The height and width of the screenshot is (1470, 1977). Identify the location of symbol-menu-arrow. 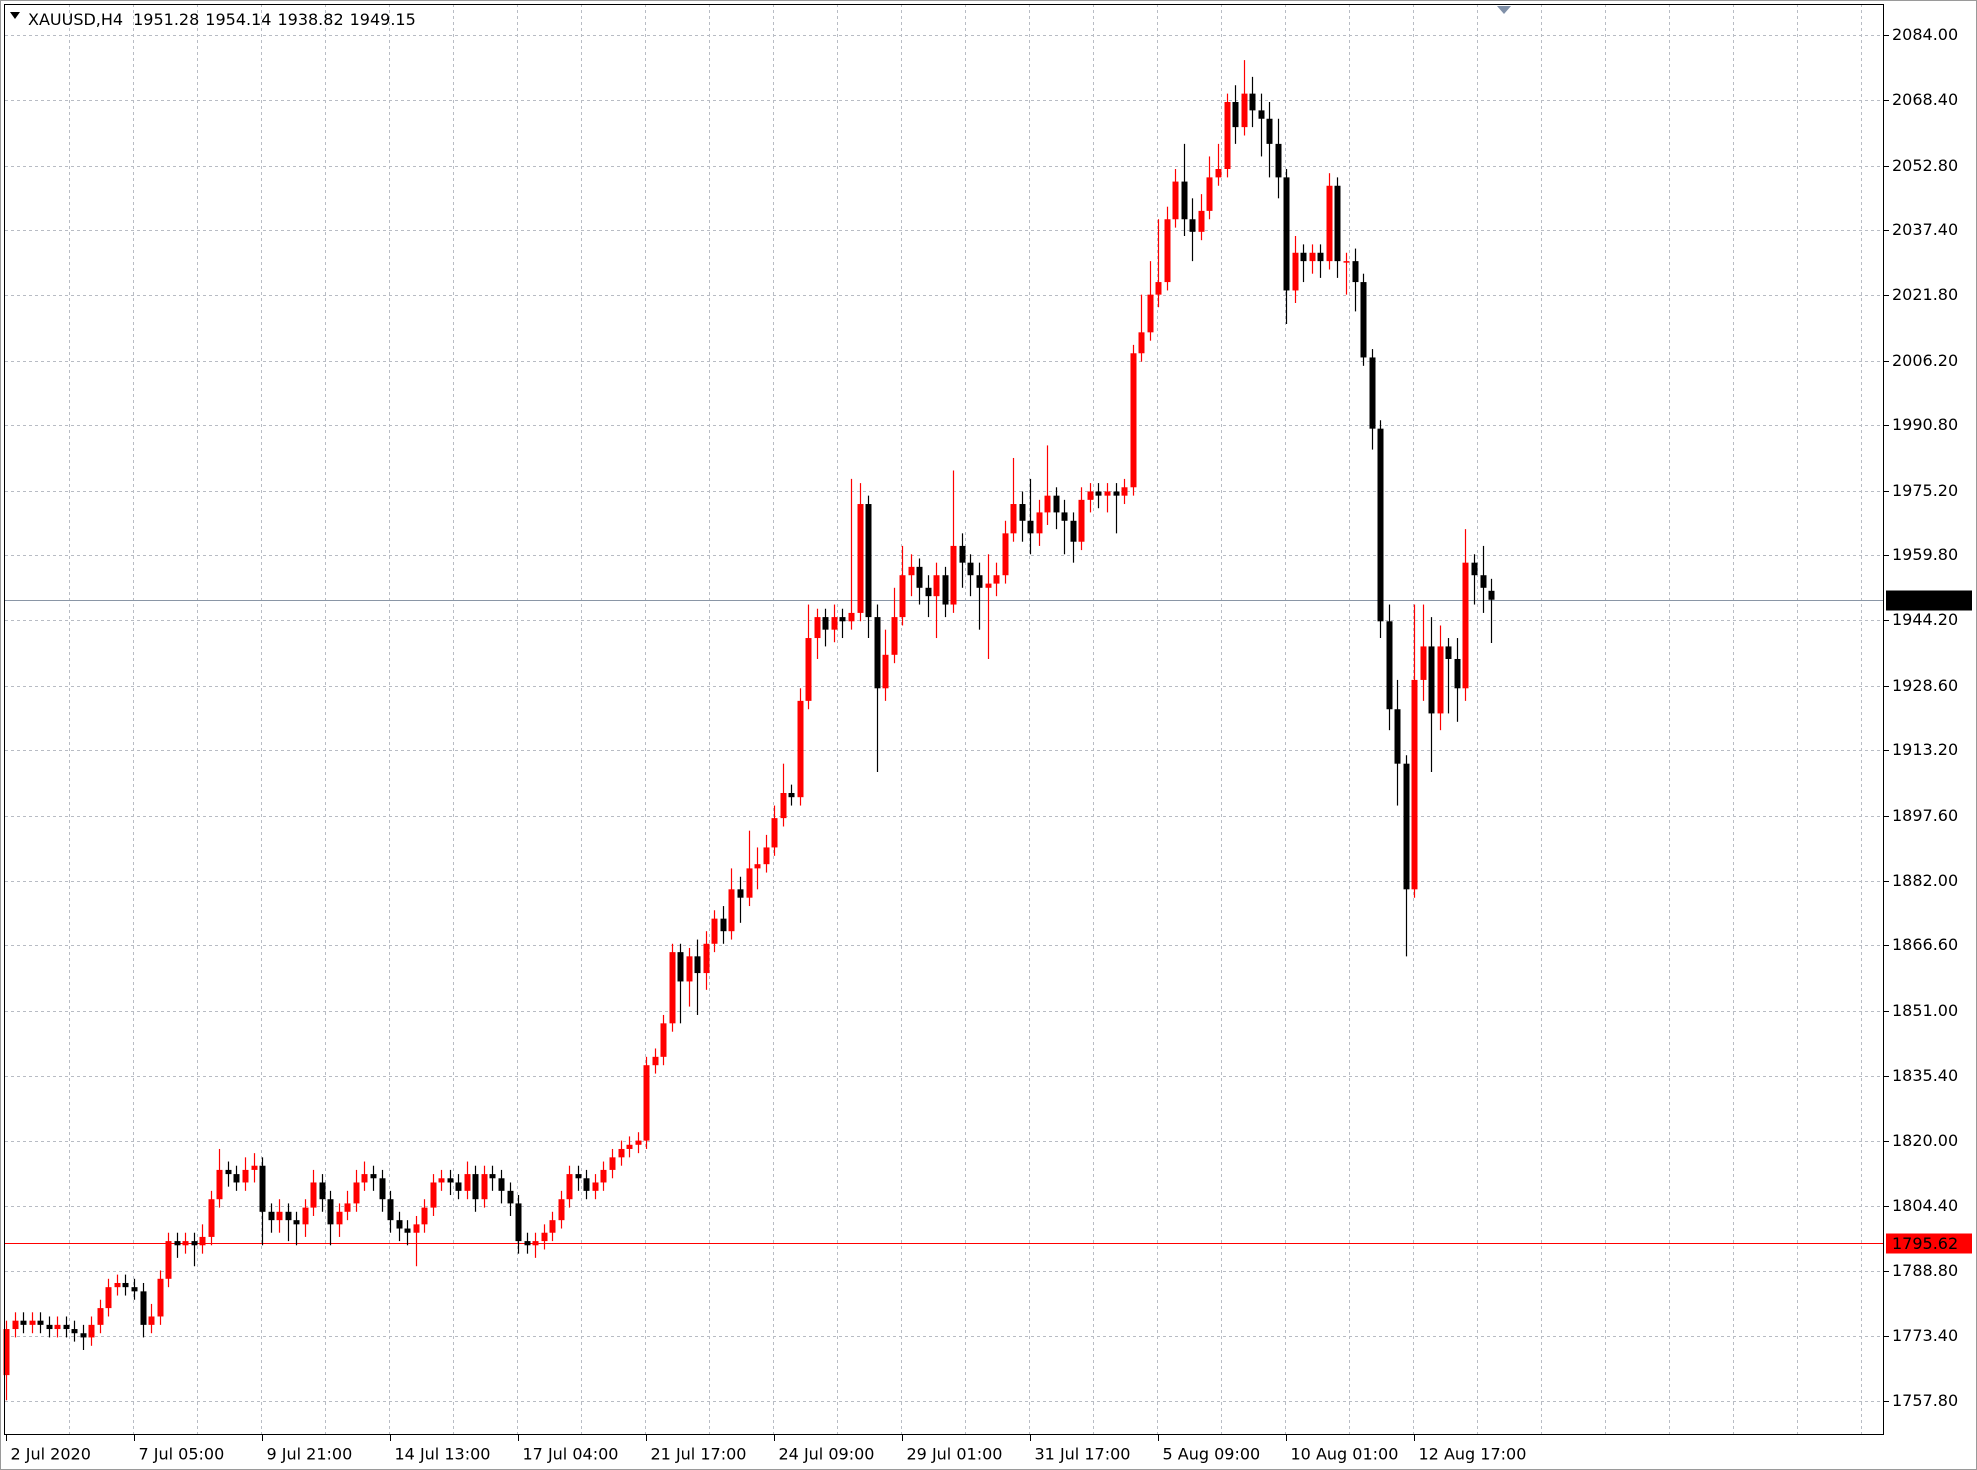
(15, 15).